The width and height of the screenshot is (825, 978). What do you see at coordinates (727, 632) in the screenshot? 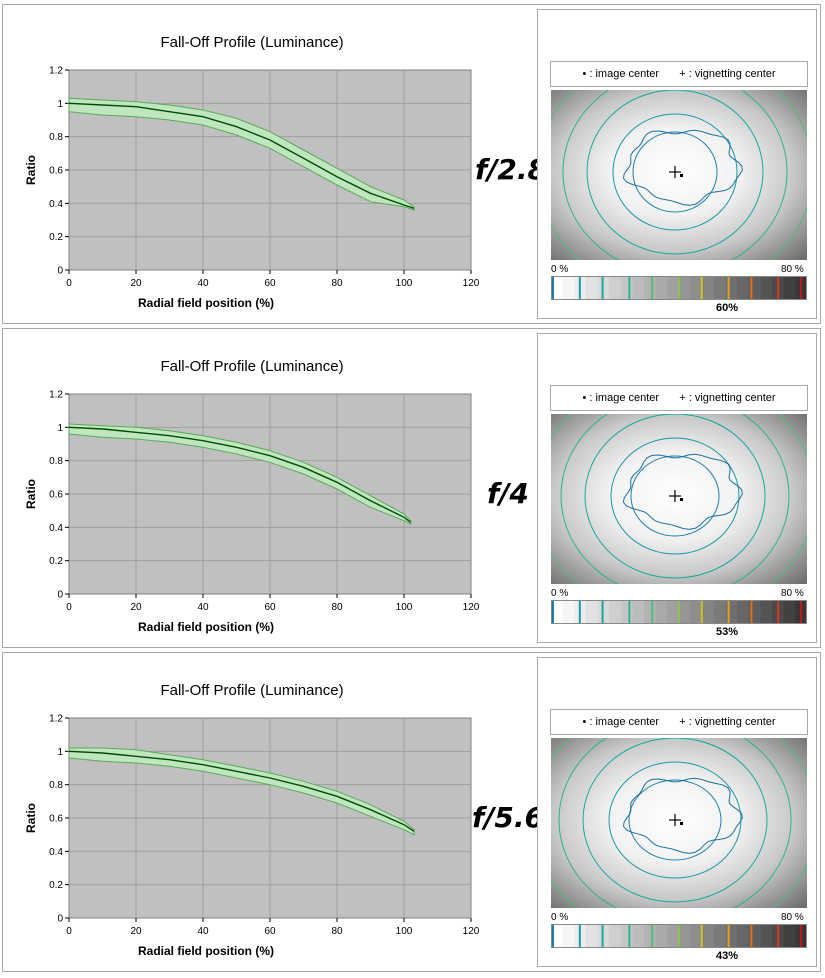
I see `vignetting-percent: 53%` at bounding box center [727, 632].